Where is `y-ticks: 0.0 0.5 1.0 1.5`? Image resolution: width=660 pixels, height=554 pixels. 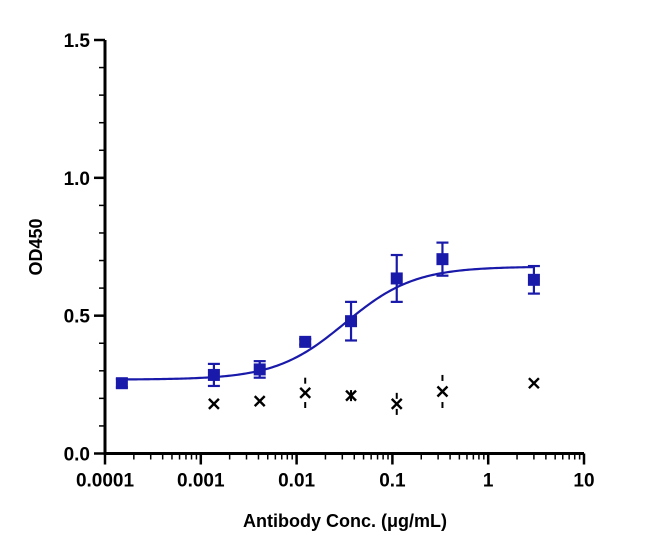
y-ticks: 0.0 0.5 1.0 1.5 is located at coordinates (84, 248).